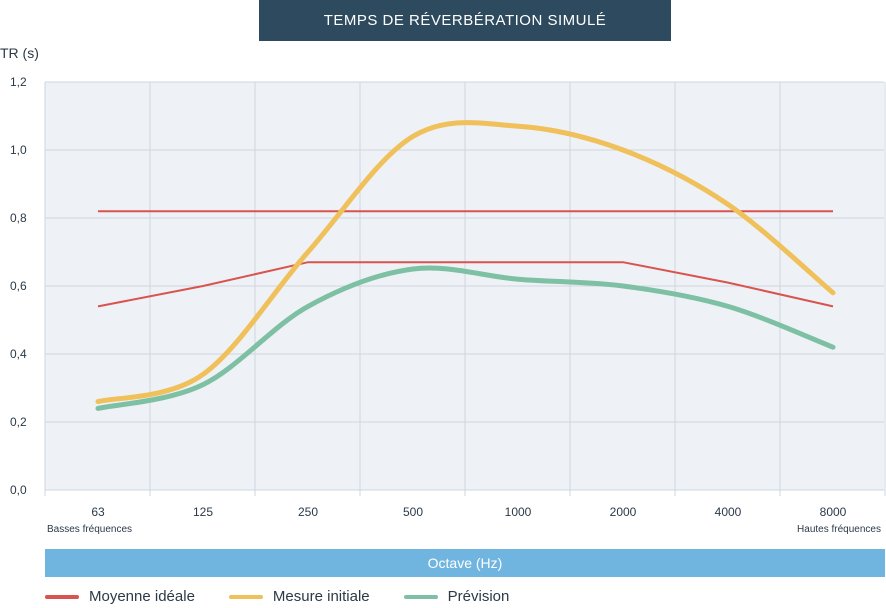 Image resolution: width=886 pixels, height=608 pixels. Describe the element at coordinates (18, 82) in the screenshot. I see `y-tick-label: 1,2` at that location.